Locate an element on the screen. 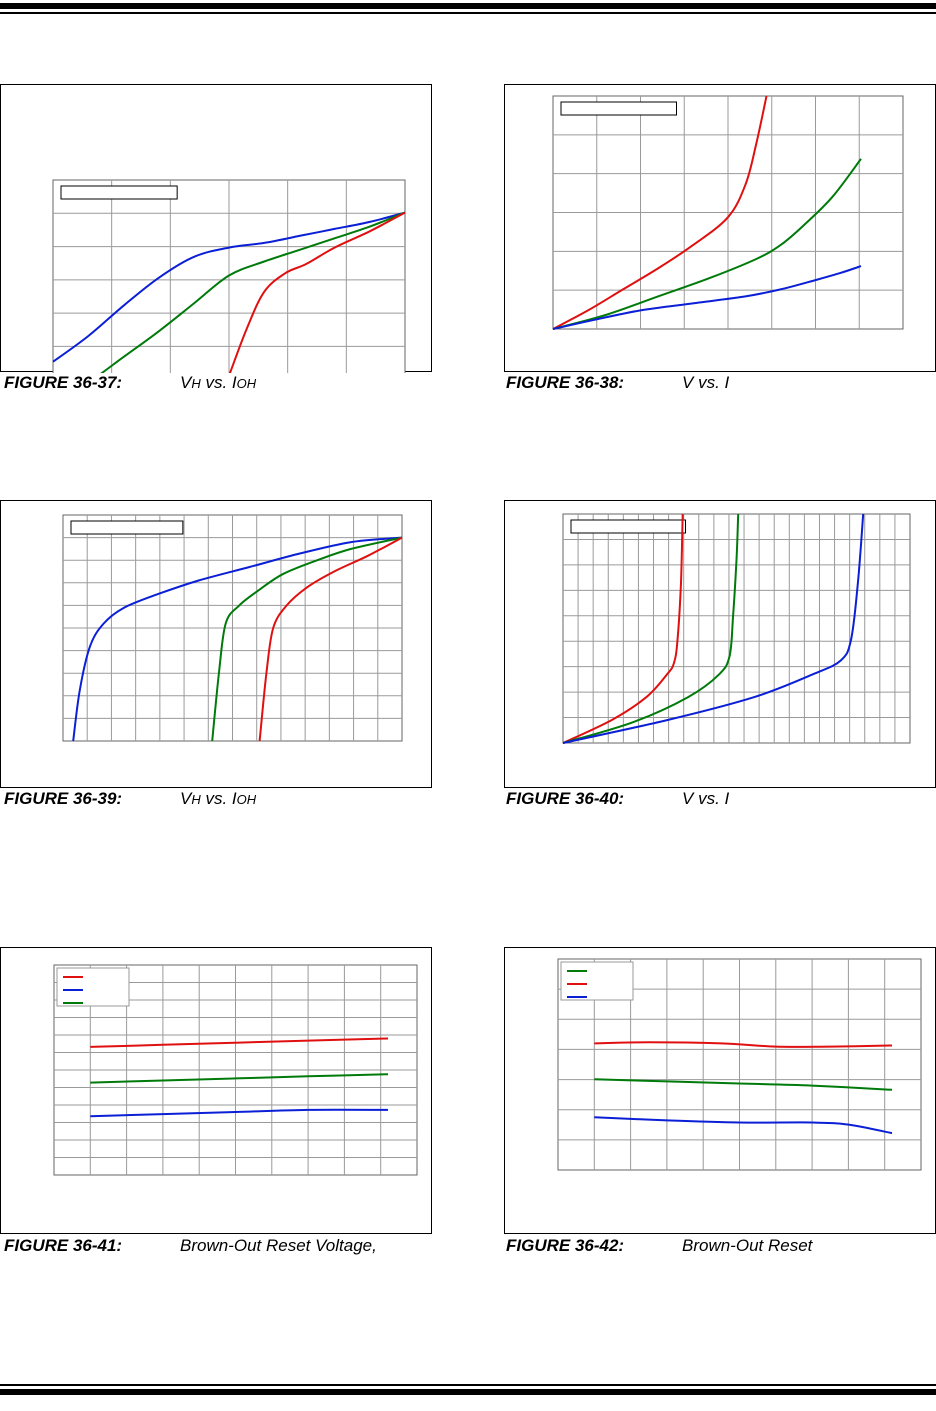 The height and width of the screenshot is (1411, 936). caption-36-39: FIGURE 36-39: VH vs. IOH is located at coordinates (130, 799).